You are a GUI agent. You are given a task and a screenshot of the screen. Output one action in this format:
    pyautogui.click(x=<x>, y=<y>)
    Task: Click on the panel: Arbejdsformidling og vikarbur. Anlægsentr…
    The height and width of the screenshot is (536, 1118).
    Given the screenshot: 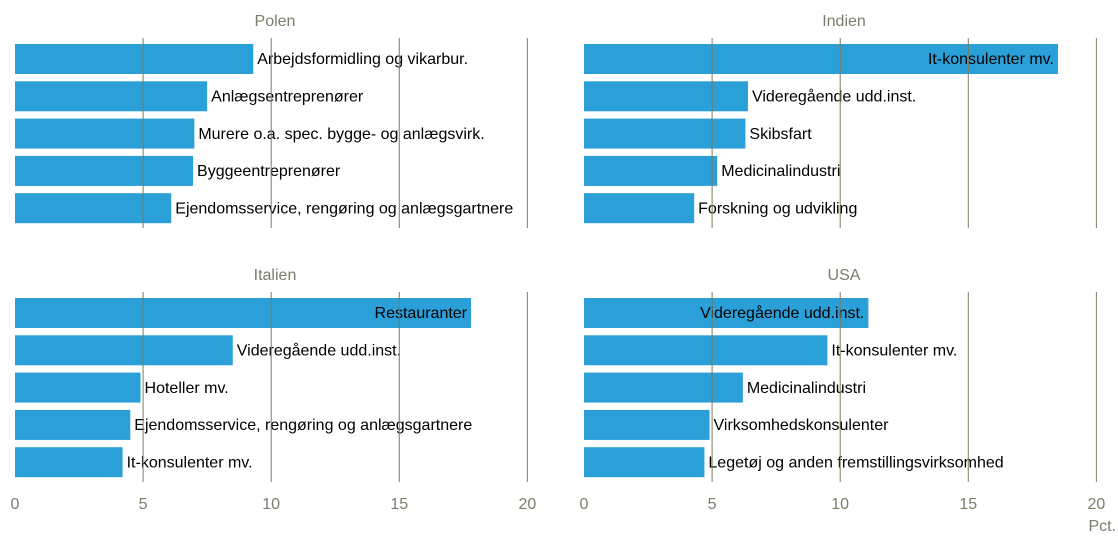 What is the action you would take?
    pyautogui.click(x=264, y=134)
    